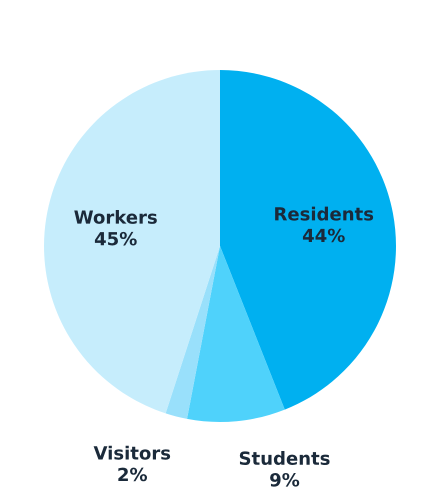  What do you see at coordinates (132, 453) in the screenshot?
I see `slice-label: Visitors` at bounding box center [132, 453].